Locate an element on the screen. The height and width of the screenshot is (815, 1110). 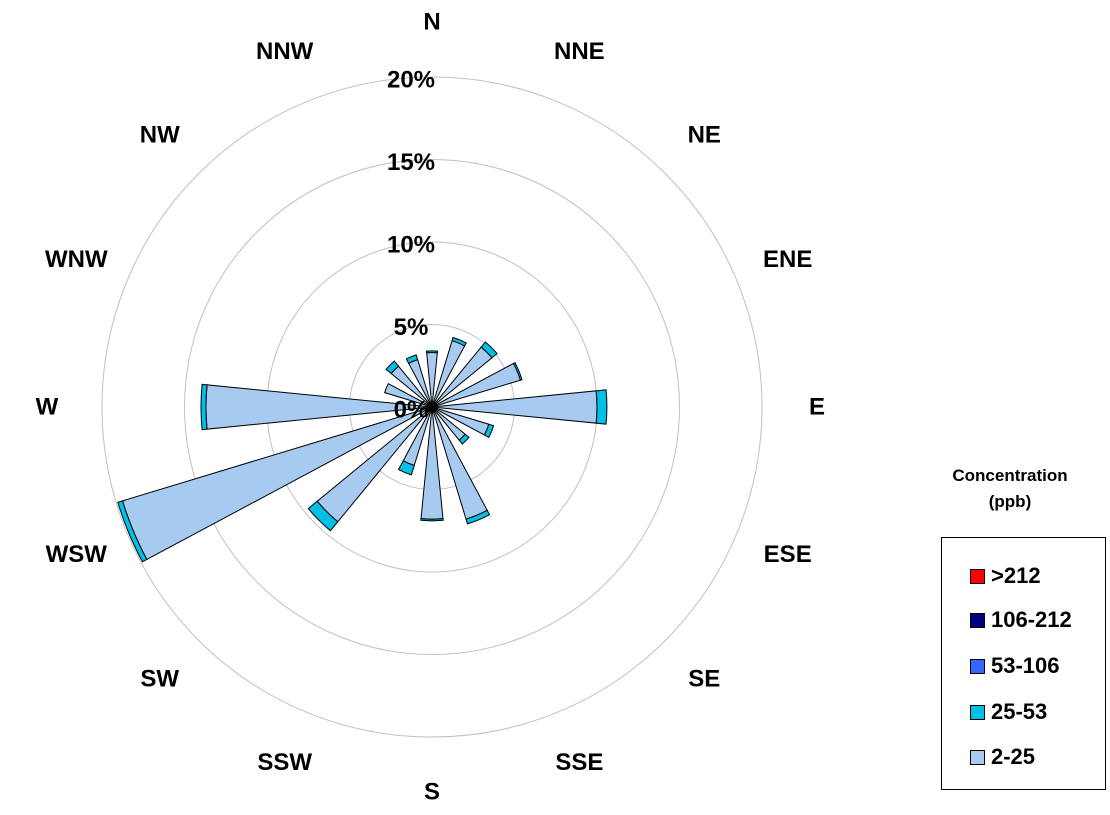
direction-label-SSW: SSW is located at coordinates (284, 762).